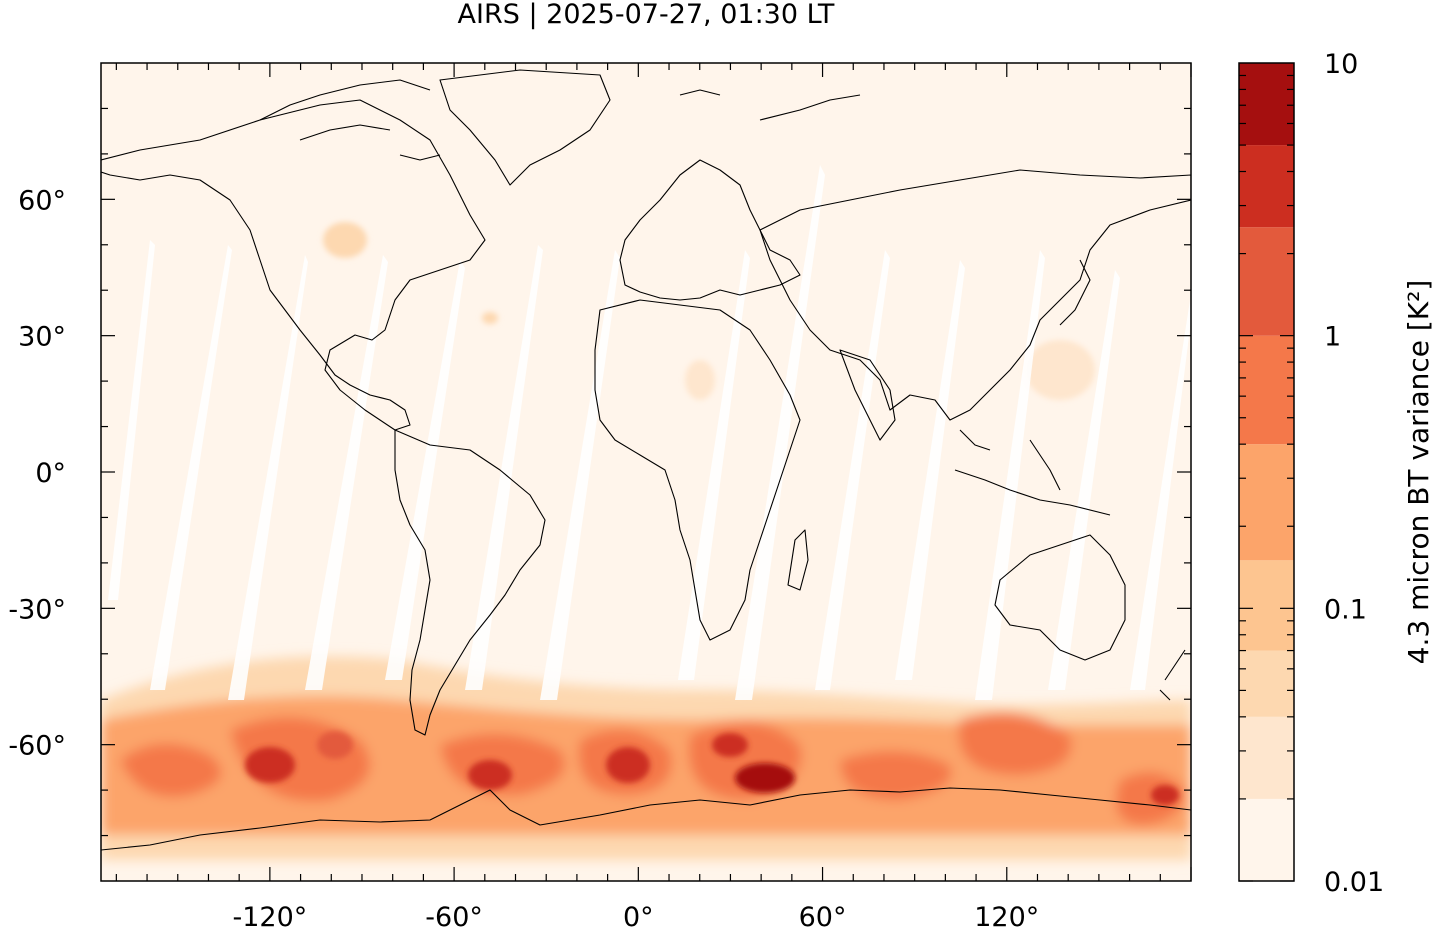 The width and height of the screenshot is (1442, 930). What do you see at coordinates (525, 127) in the screenshot?
I see `coastline-greenland` at bounding box center [525, 127].